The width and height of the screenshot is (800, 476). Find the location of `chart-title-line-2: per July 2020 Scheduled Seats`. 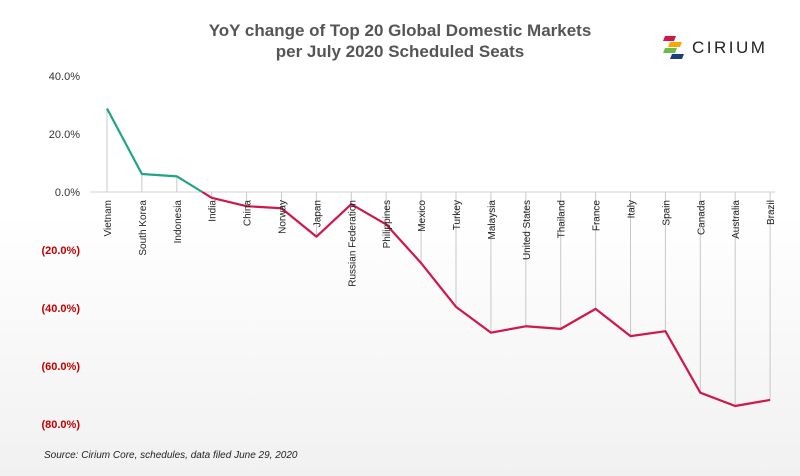

chart-title-line-2: per July 2020 Scheduled Seats is located at coordinates (400, 51).